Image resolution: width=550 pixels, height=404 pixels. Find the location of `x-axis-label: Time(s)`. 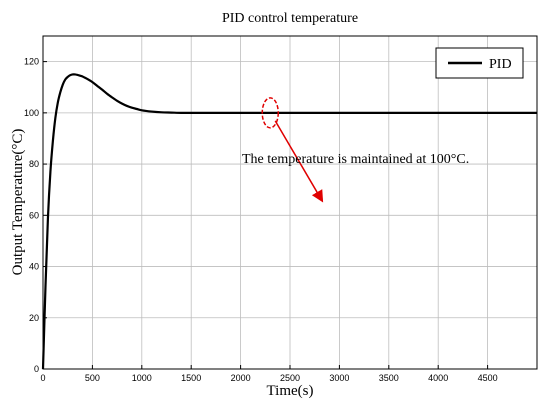

x-axis-label: Time(s) is located at coordinates (290, 391).